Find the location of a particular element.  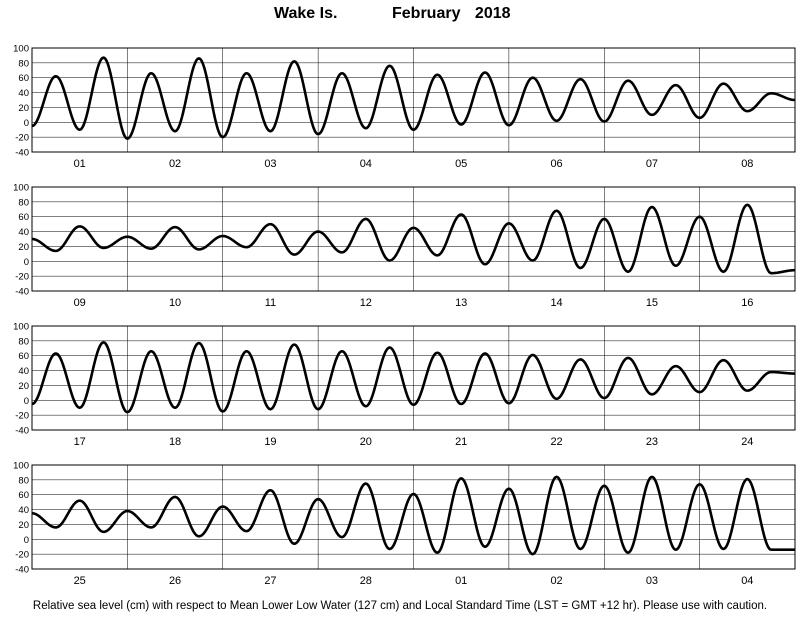

day-label-25: 25 is located at coordinates (80, 581).